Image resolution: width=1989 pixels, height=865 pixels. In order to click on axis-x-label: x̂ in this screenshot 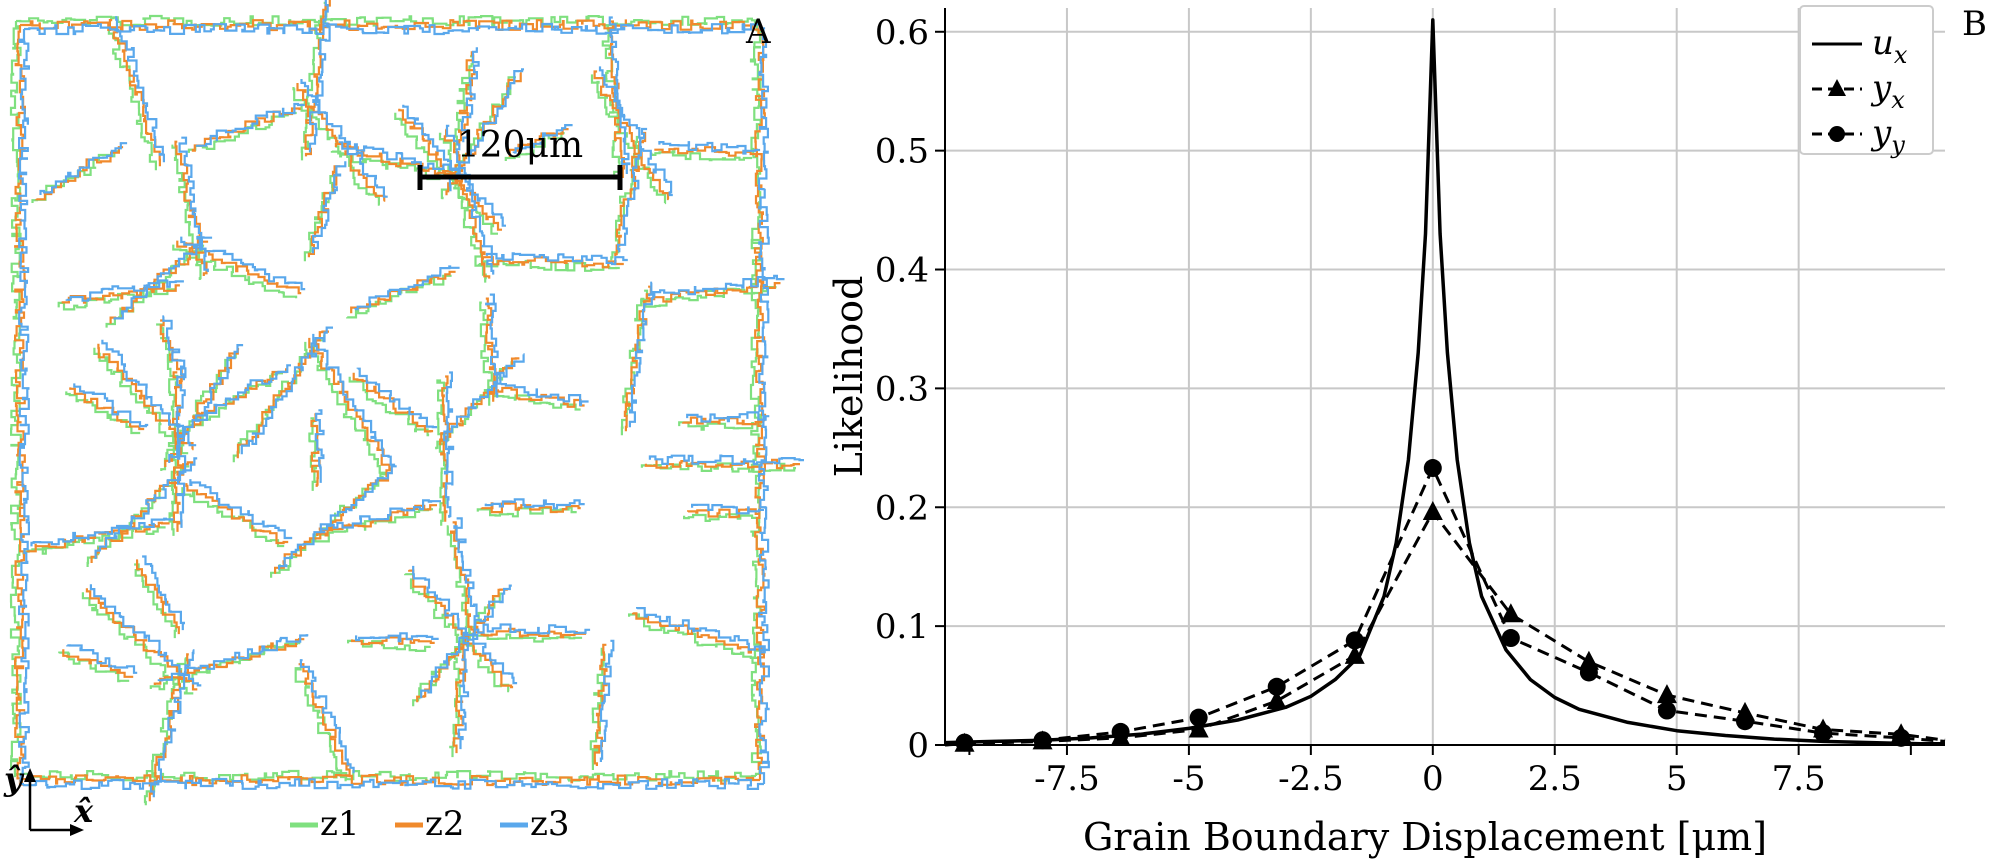, I will do `click(83, 811)`.